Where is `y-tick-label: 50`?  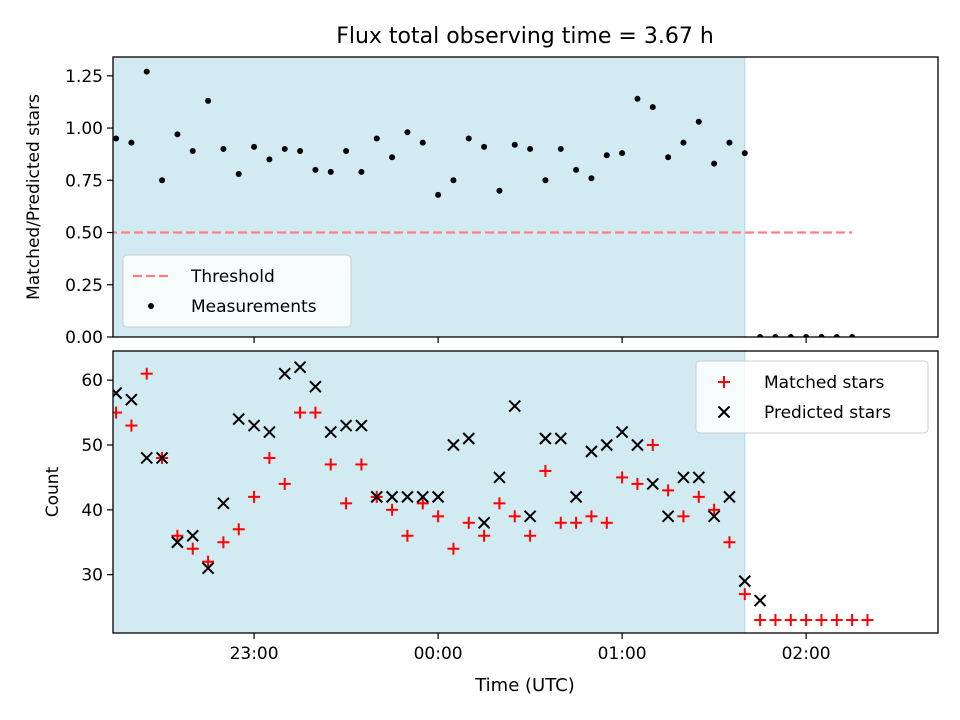
y-tick-label: 50 is located at coordinates (92, 446).